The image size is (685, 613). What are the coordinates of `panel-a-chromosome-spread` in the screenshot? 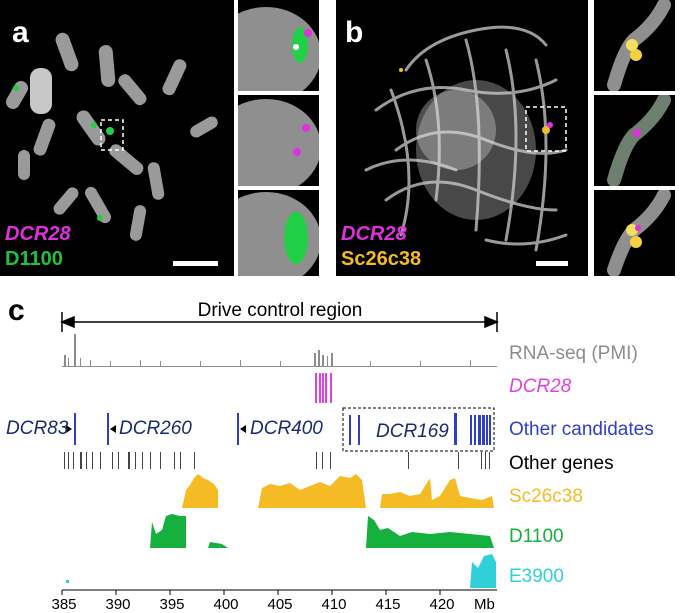 It's located at (112, 136).